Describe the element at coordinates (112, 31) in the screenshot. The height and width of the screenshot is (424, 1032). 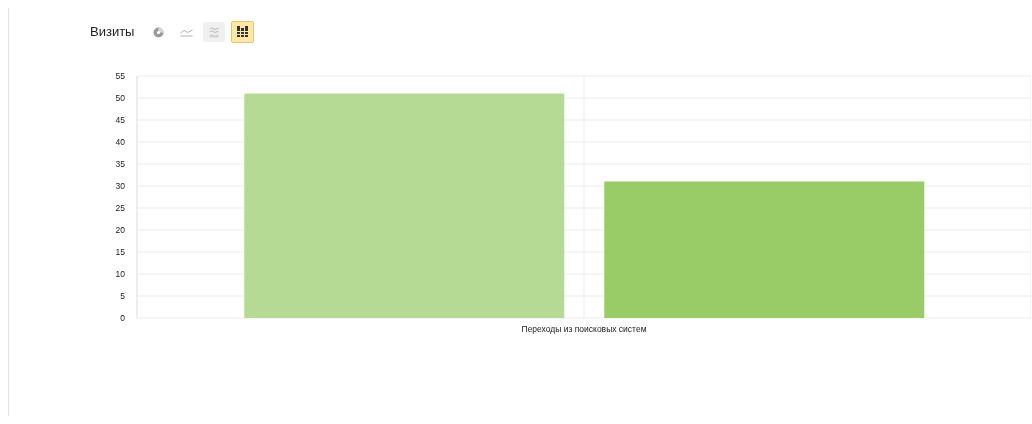
I see `chart-title: Визиты` at that location.